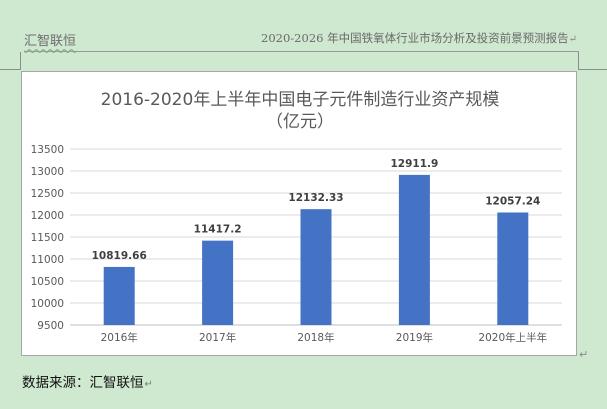 The image size is (607, 409). What do you see at coordinates (47, 150) in the screenshot?
I see `y-tick-13500: 13500` at bounding box center [47, 150].